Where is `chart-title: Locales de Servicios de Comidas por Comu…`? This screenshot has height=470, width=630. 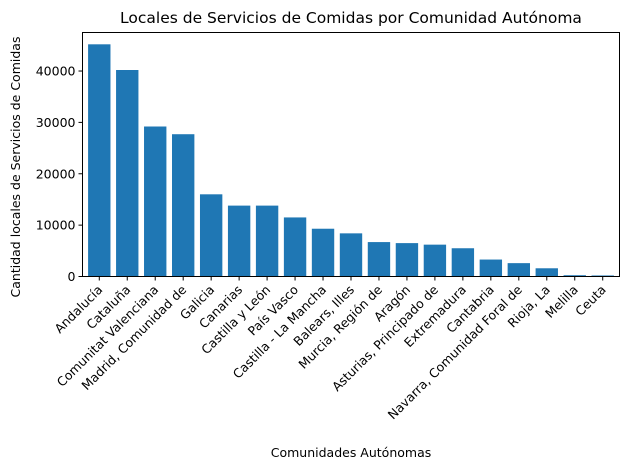
chart-title: Locales de Servicios de Comidas por Comu… is located at coordinates (351, 18).